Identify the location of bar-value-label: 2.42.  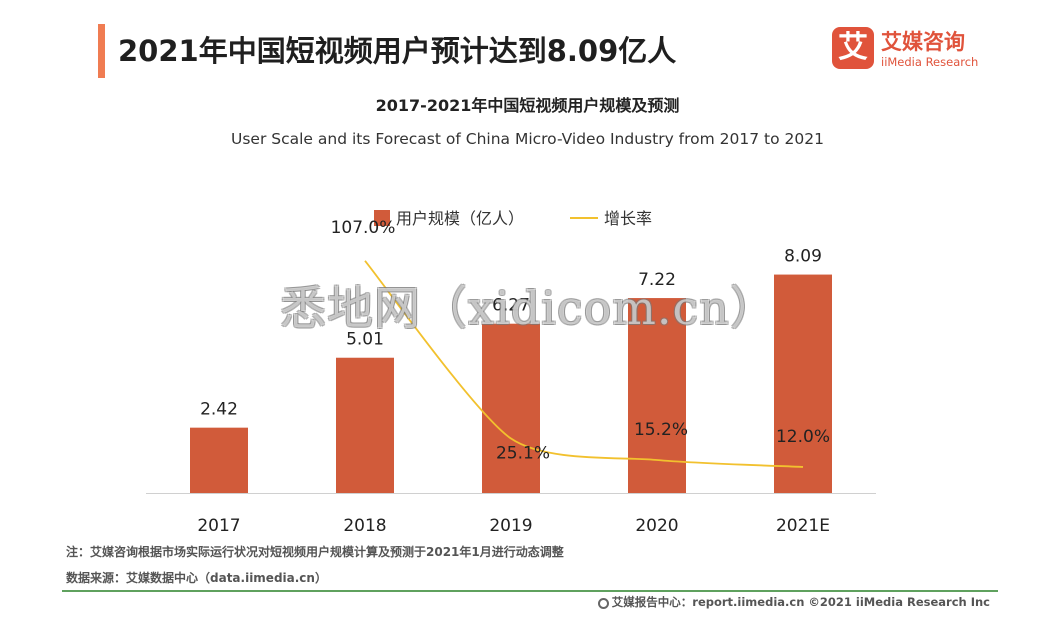
(219, 410).